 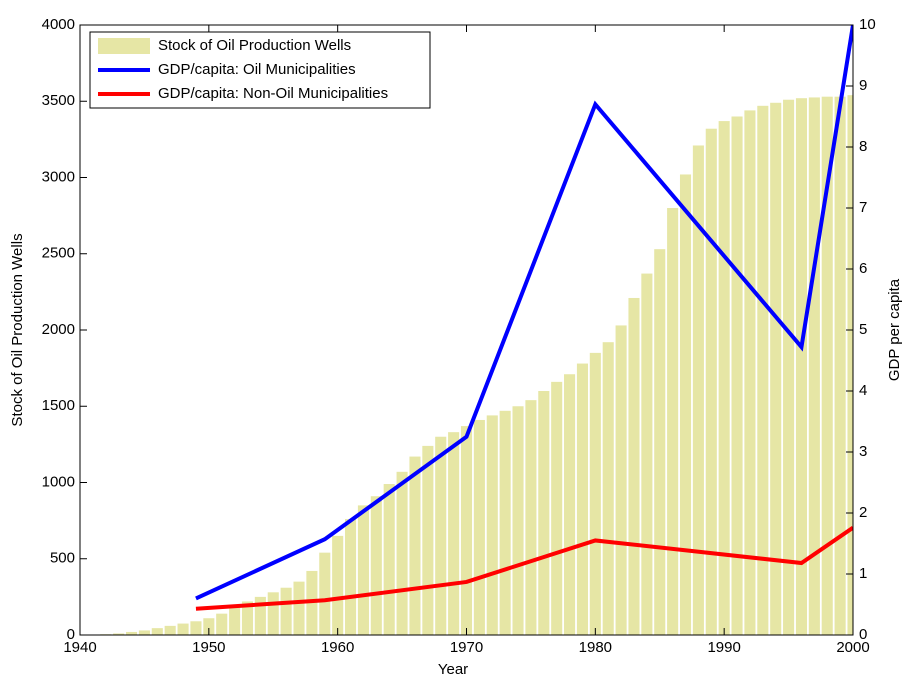 What do you see at coordinates (863, 329) in the screenshot?
I see `y2-tick-label: 5` at bounding box center [863, 329].